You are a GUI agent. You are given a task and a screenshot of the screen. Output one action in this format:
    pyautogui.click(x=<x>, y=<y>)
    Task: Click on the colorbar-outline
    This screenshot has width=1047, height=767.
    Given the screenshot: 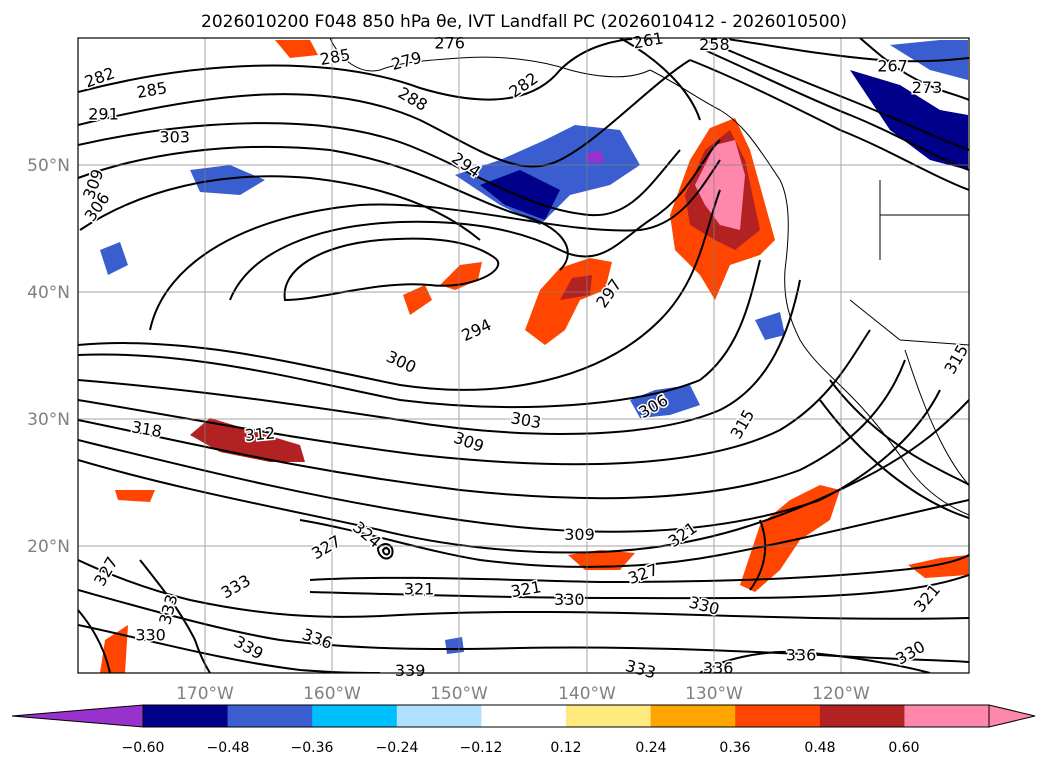 What is the action you would take?
    pyautogui.click(x=566, y=716)
    